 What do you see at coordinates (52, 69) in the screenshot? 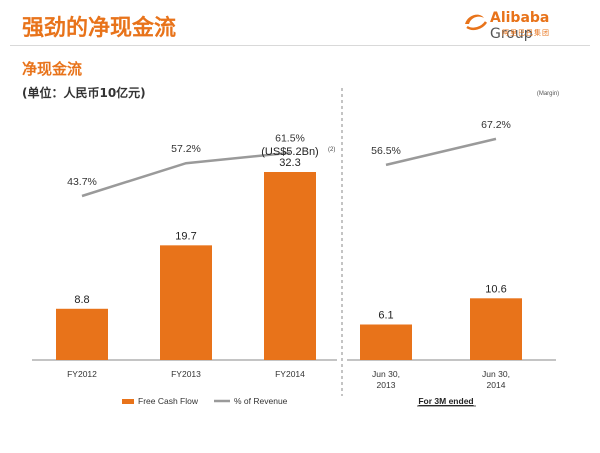
I see `section-title: 净现金流` at bounding box center [52, 69].